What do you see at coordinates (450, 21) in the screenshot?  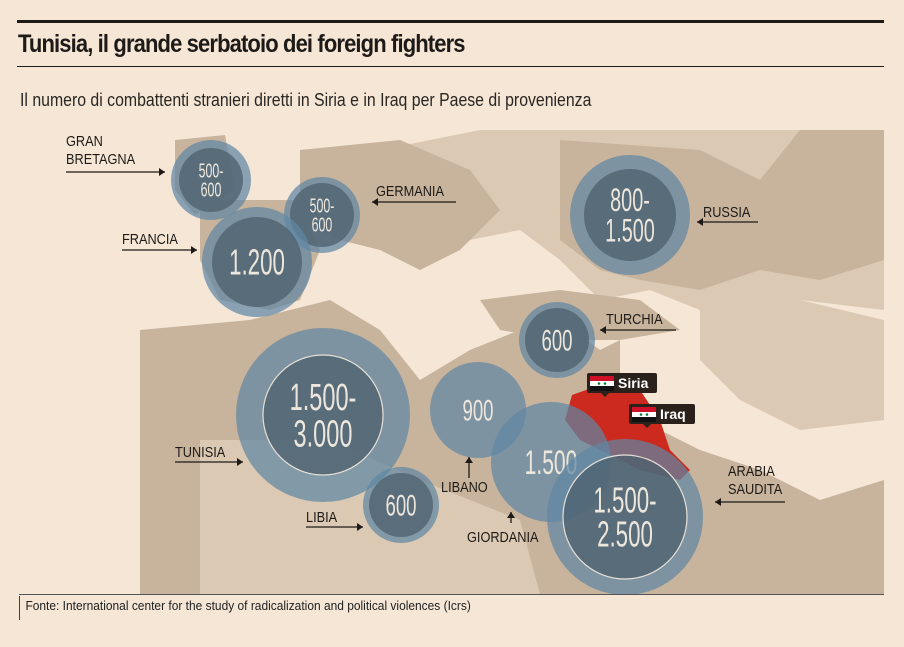 I see `top-rule` at bounding box center [450, 21].